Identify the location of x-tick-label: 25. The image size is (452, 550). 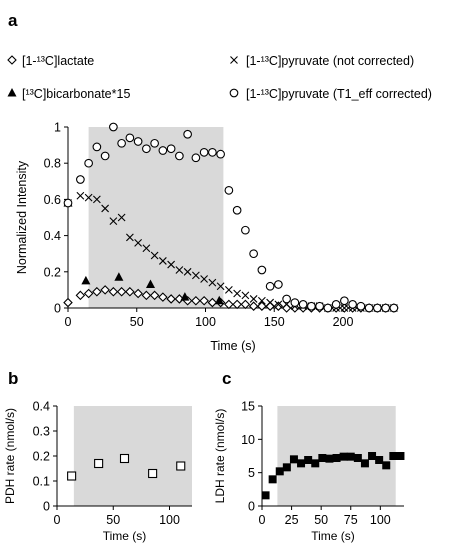
(292, 520).